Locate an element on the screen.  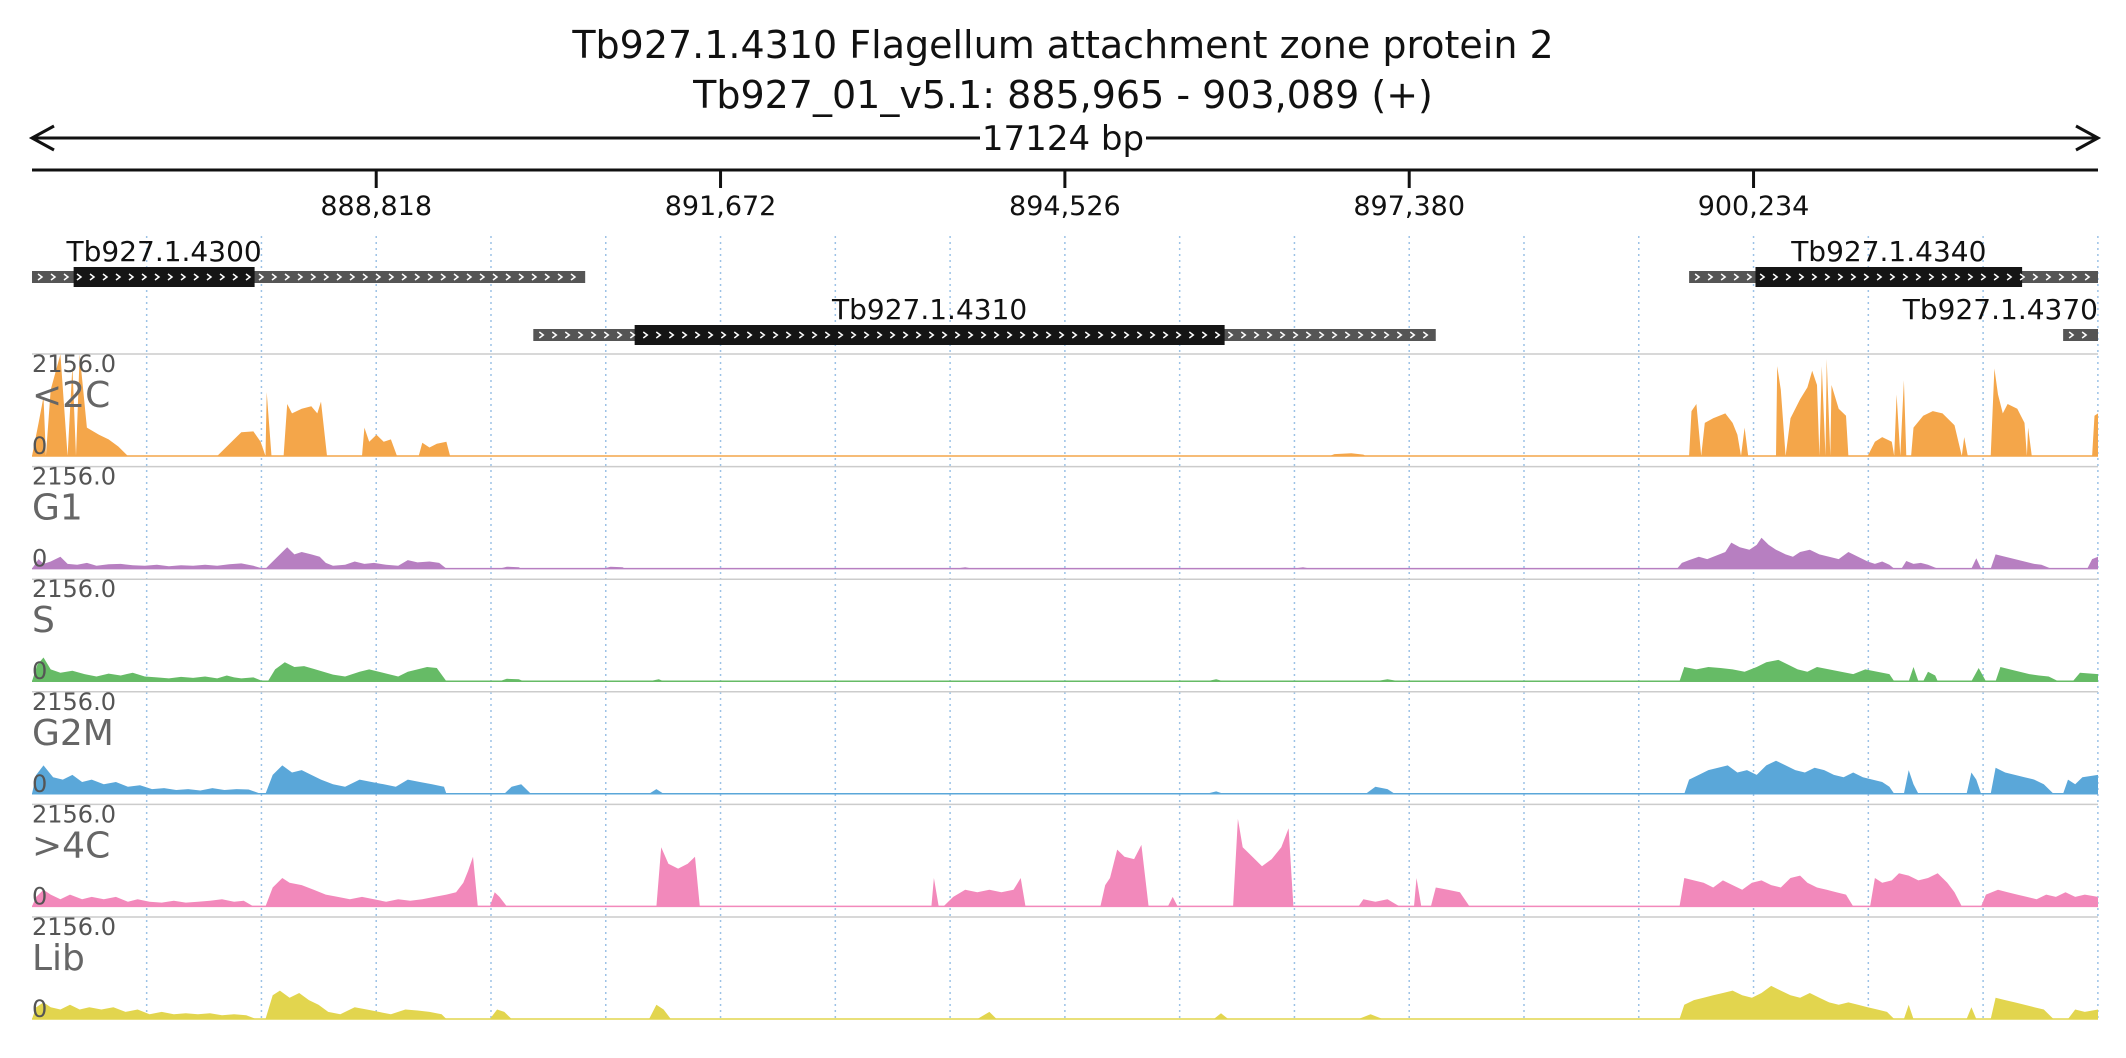
span-indicator: 17124 bp is located at coordinates (1065, 139).